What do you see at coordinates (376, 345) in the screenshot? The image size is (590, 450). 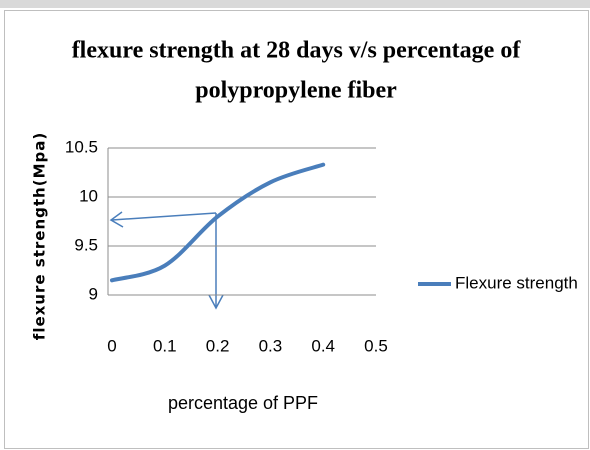 I see `x-tick-label: 0.5` at bounding box center [376, 345].